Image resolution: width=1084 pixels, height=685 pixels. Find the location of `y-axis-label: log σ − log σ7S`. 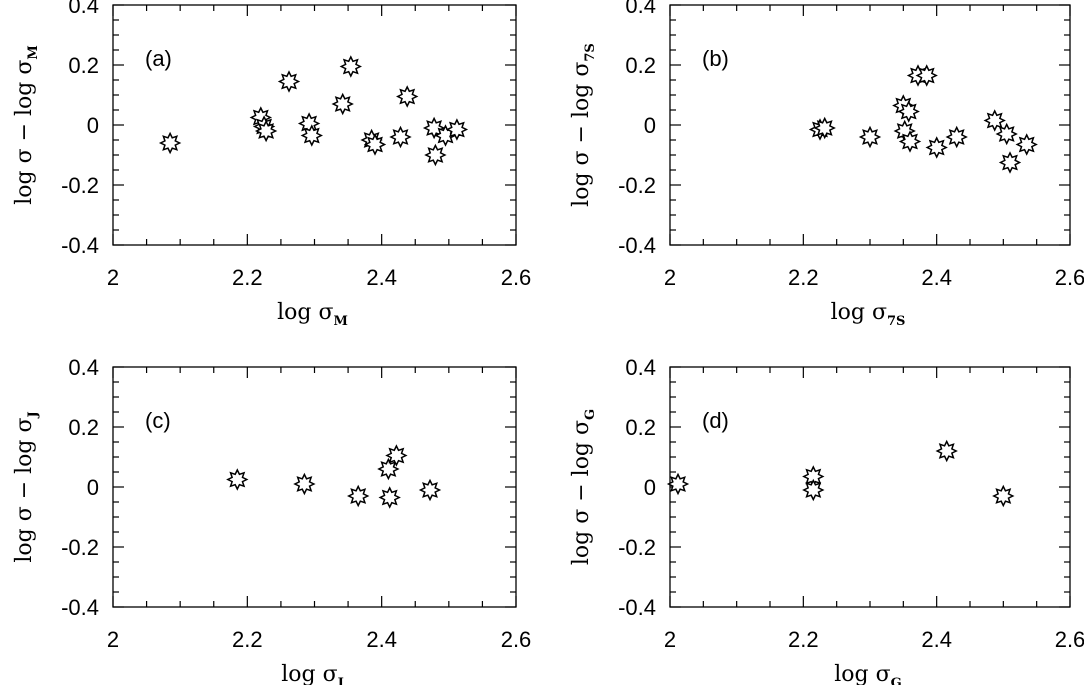

y-axis-label: log σ − log σ7S is located at coordinates (583, 125).